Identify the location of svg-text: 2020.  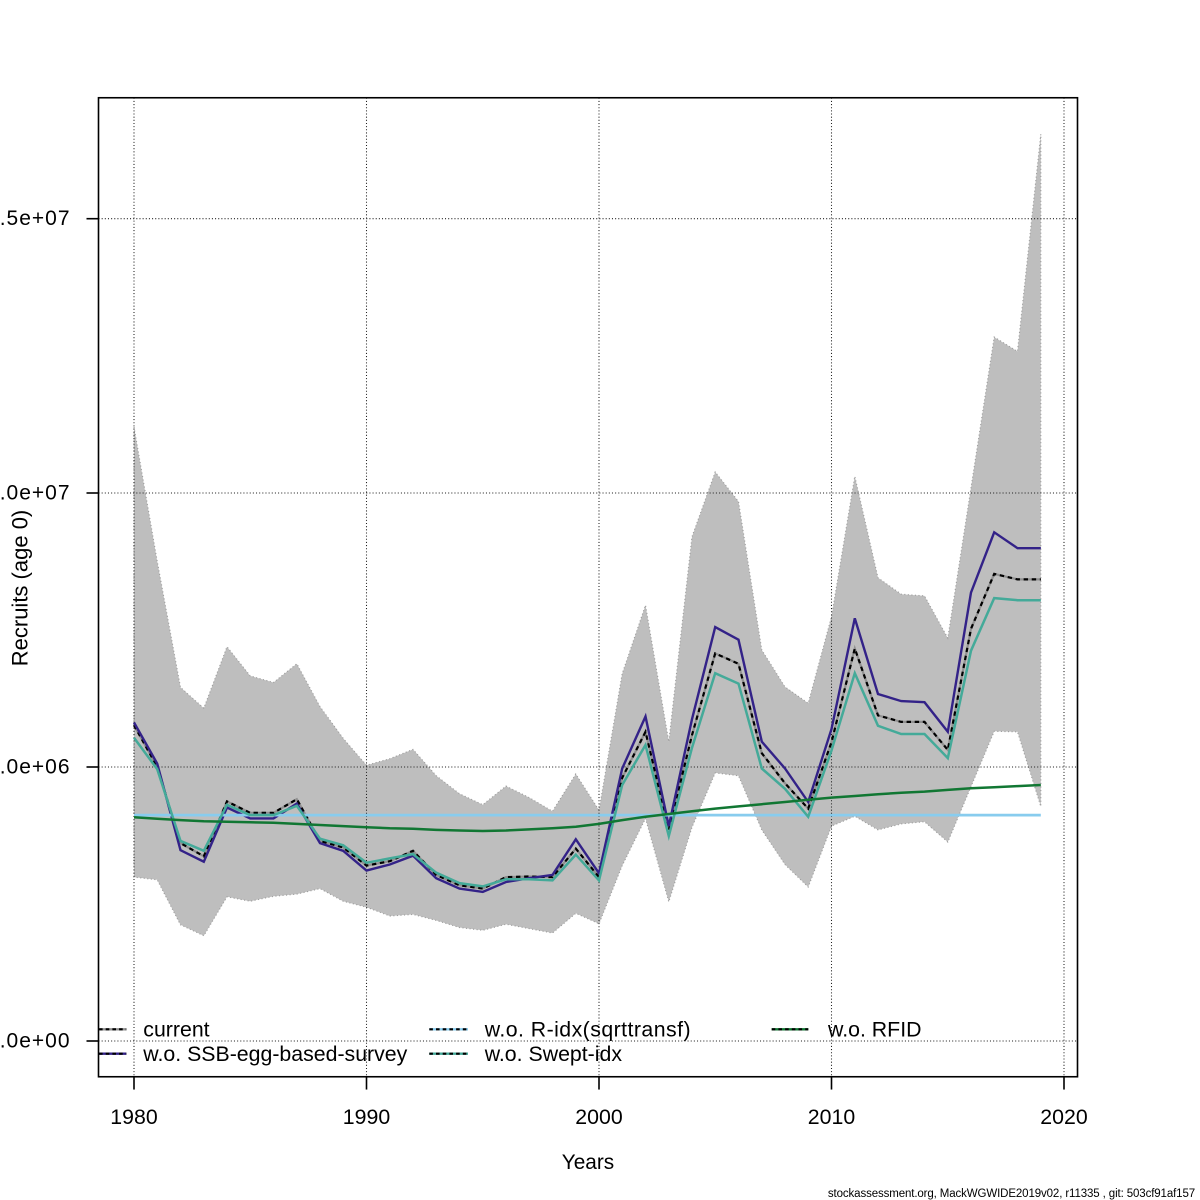
(1064, 1117).